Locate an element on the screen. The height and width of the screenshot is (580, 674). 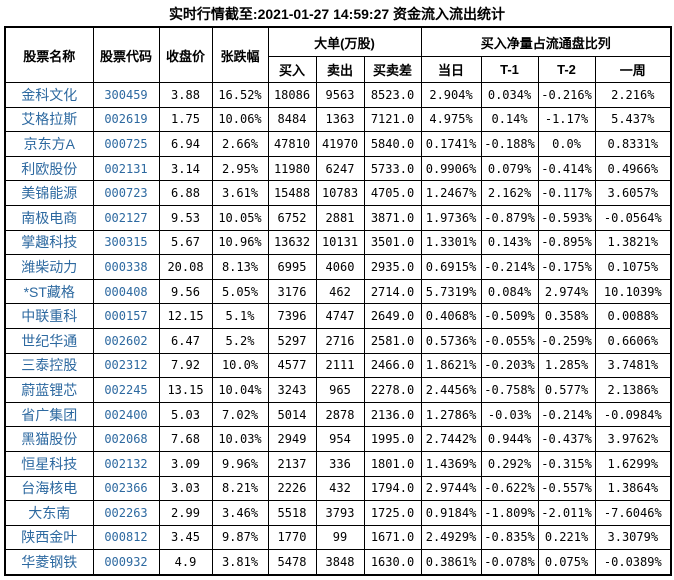
ratio-week-cell: 2.216% is located at coordinates (633, 95).